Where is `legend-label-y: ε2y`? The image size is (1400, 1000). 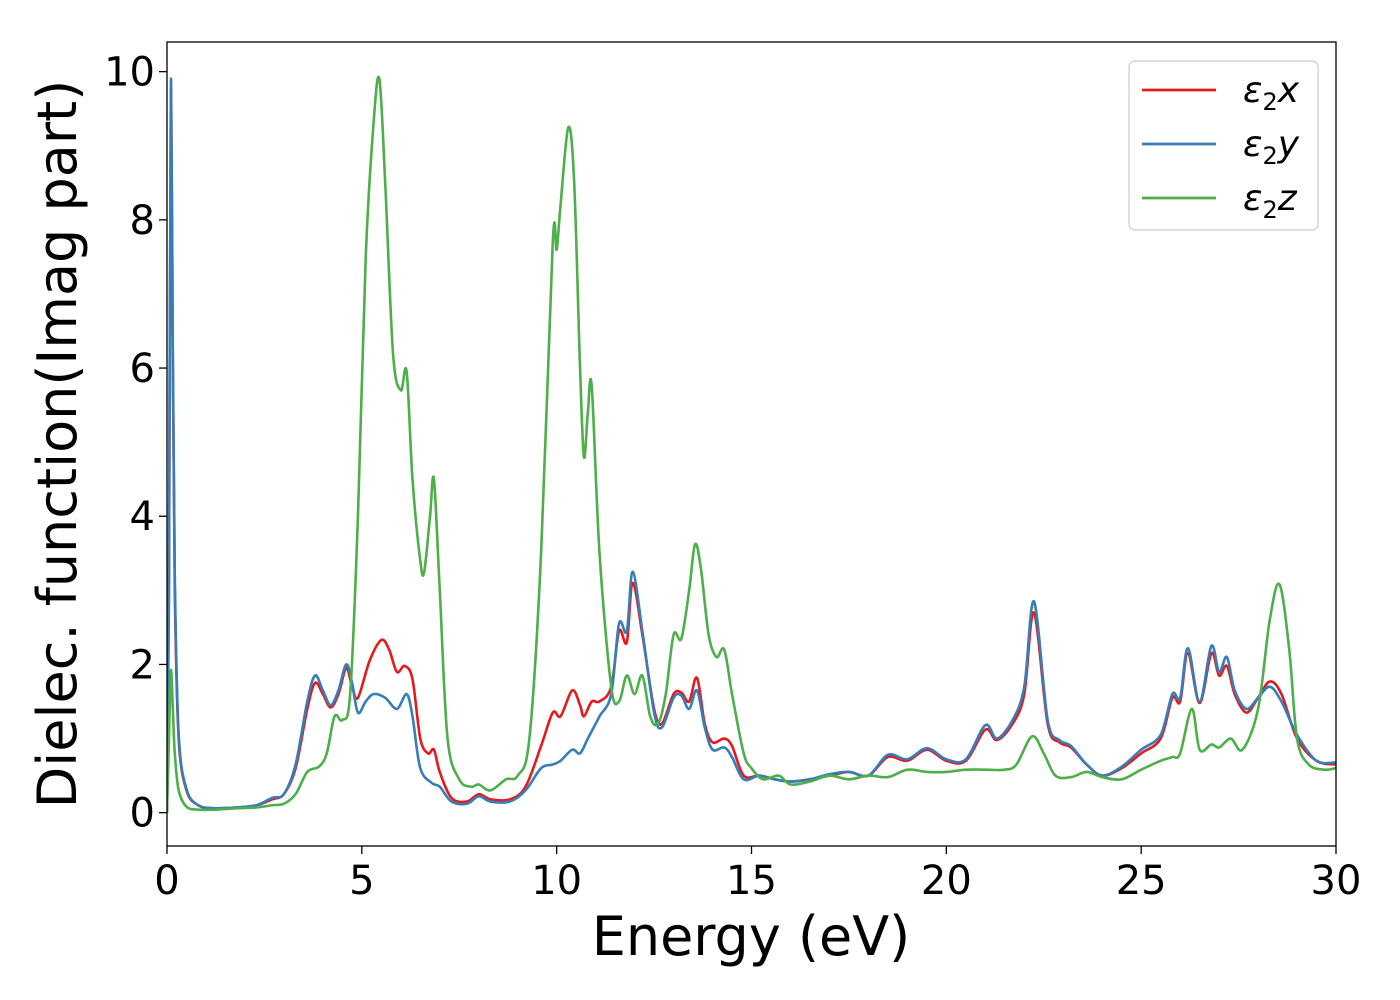
legend-label-y: ε2y is located at coordinates (1271, 147).